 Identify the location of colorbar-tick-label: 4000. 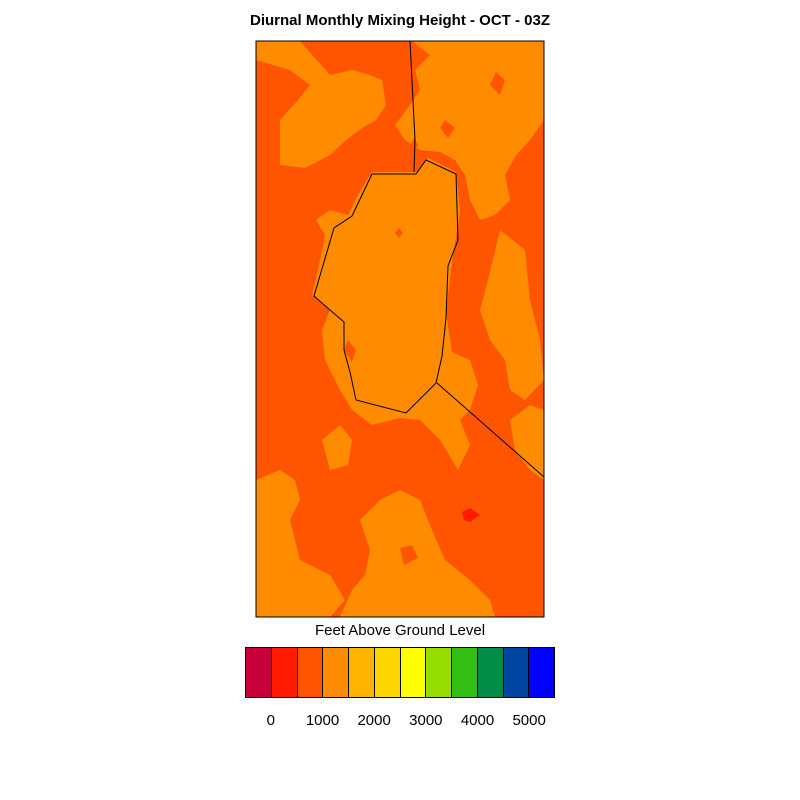
(477, 720).